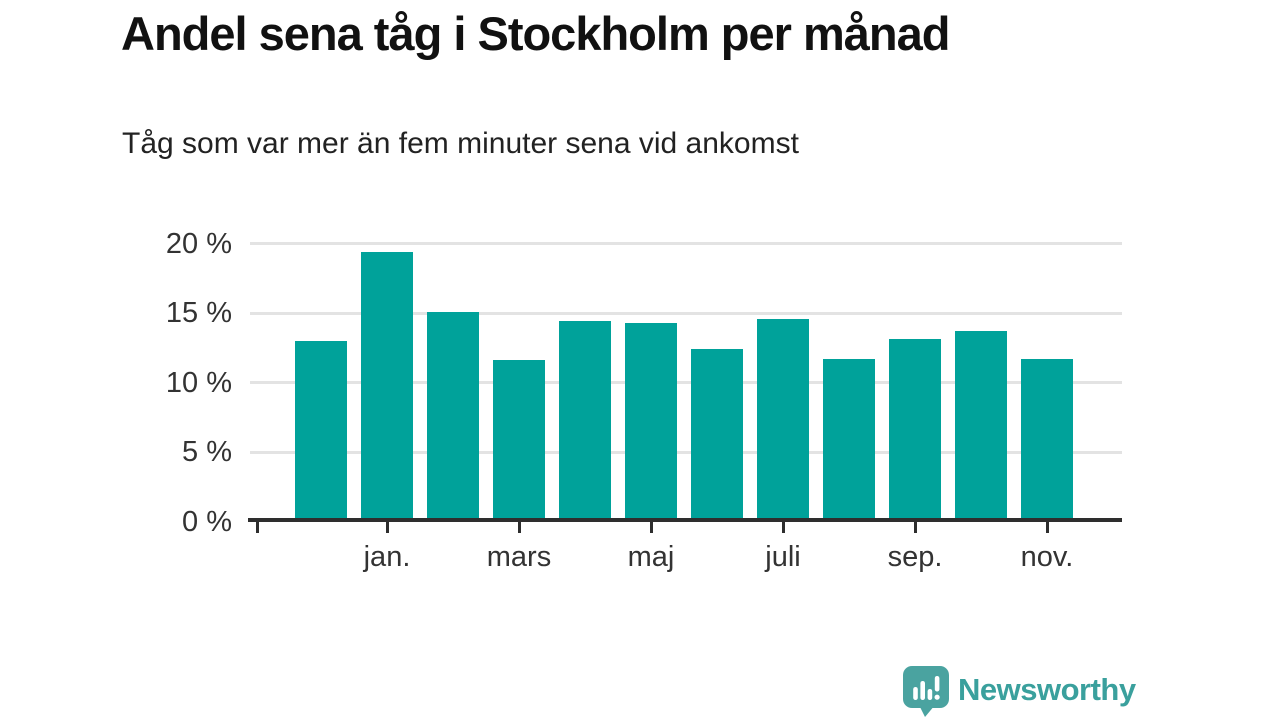 This screenshot has width=1280, height=720. Describe the element at coordinates (198, 313) in the screenshot. I see `y-axis-label: 15 %` at that location.